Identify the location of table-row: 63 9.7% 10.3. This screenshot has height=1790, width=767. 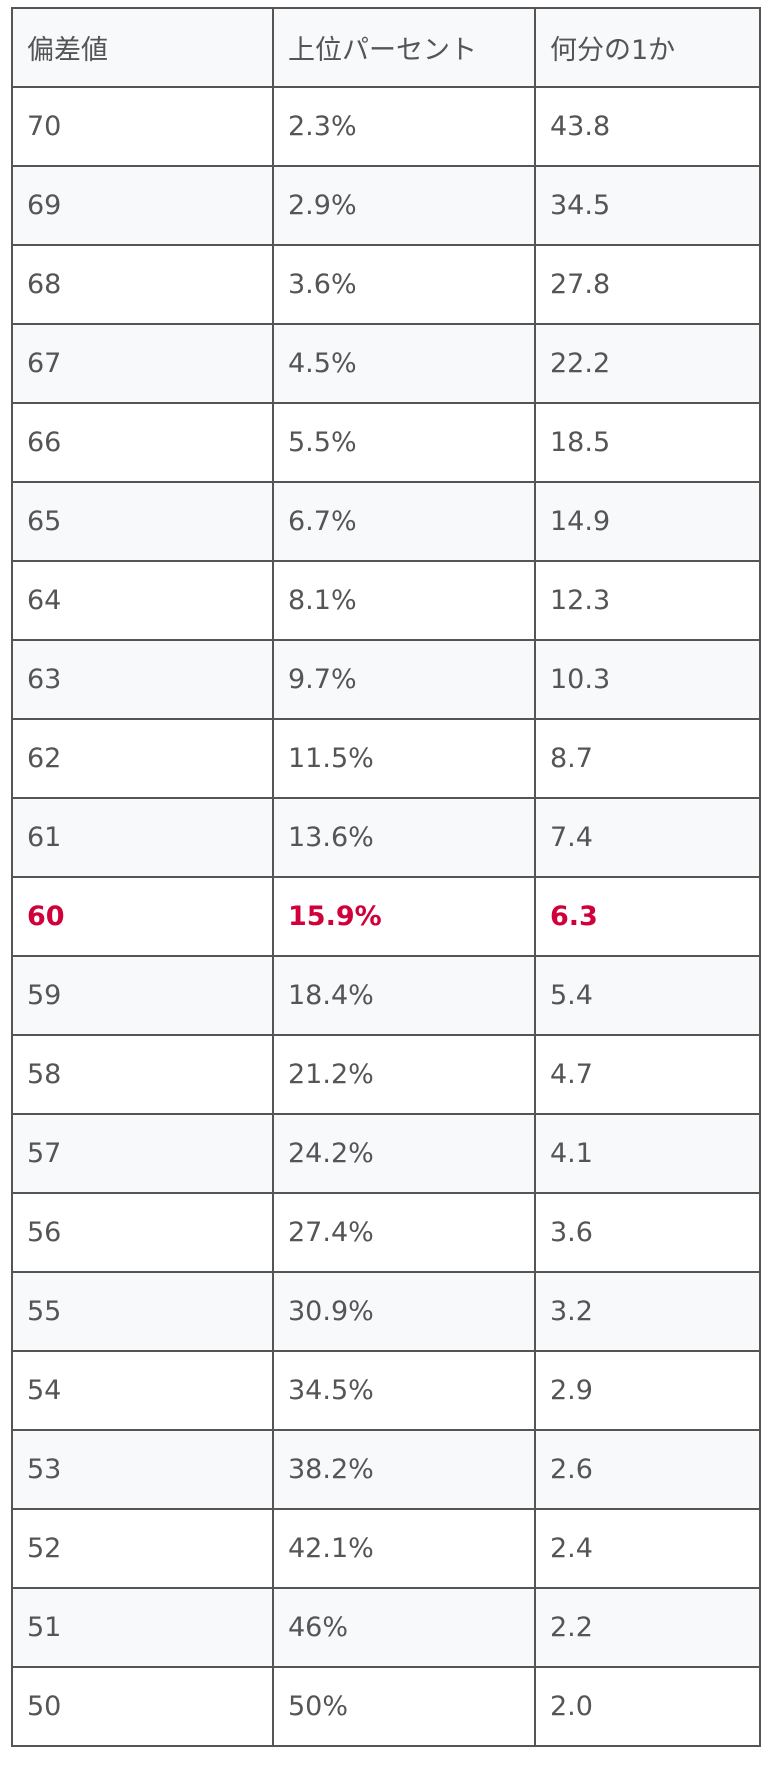
(386, 679).